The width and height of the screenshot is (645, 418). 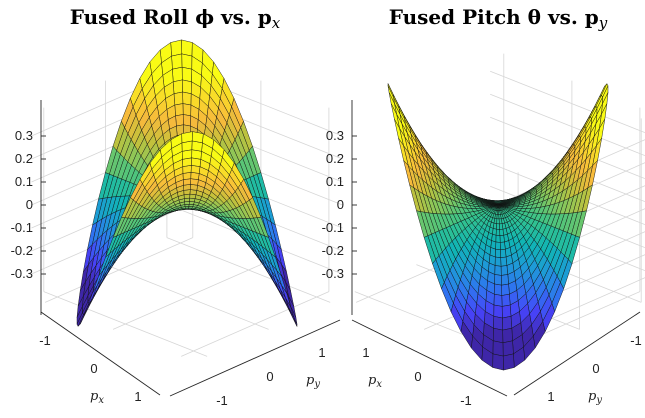 I want to click on right-x-axis-label: px, so click(x=375, y=381).